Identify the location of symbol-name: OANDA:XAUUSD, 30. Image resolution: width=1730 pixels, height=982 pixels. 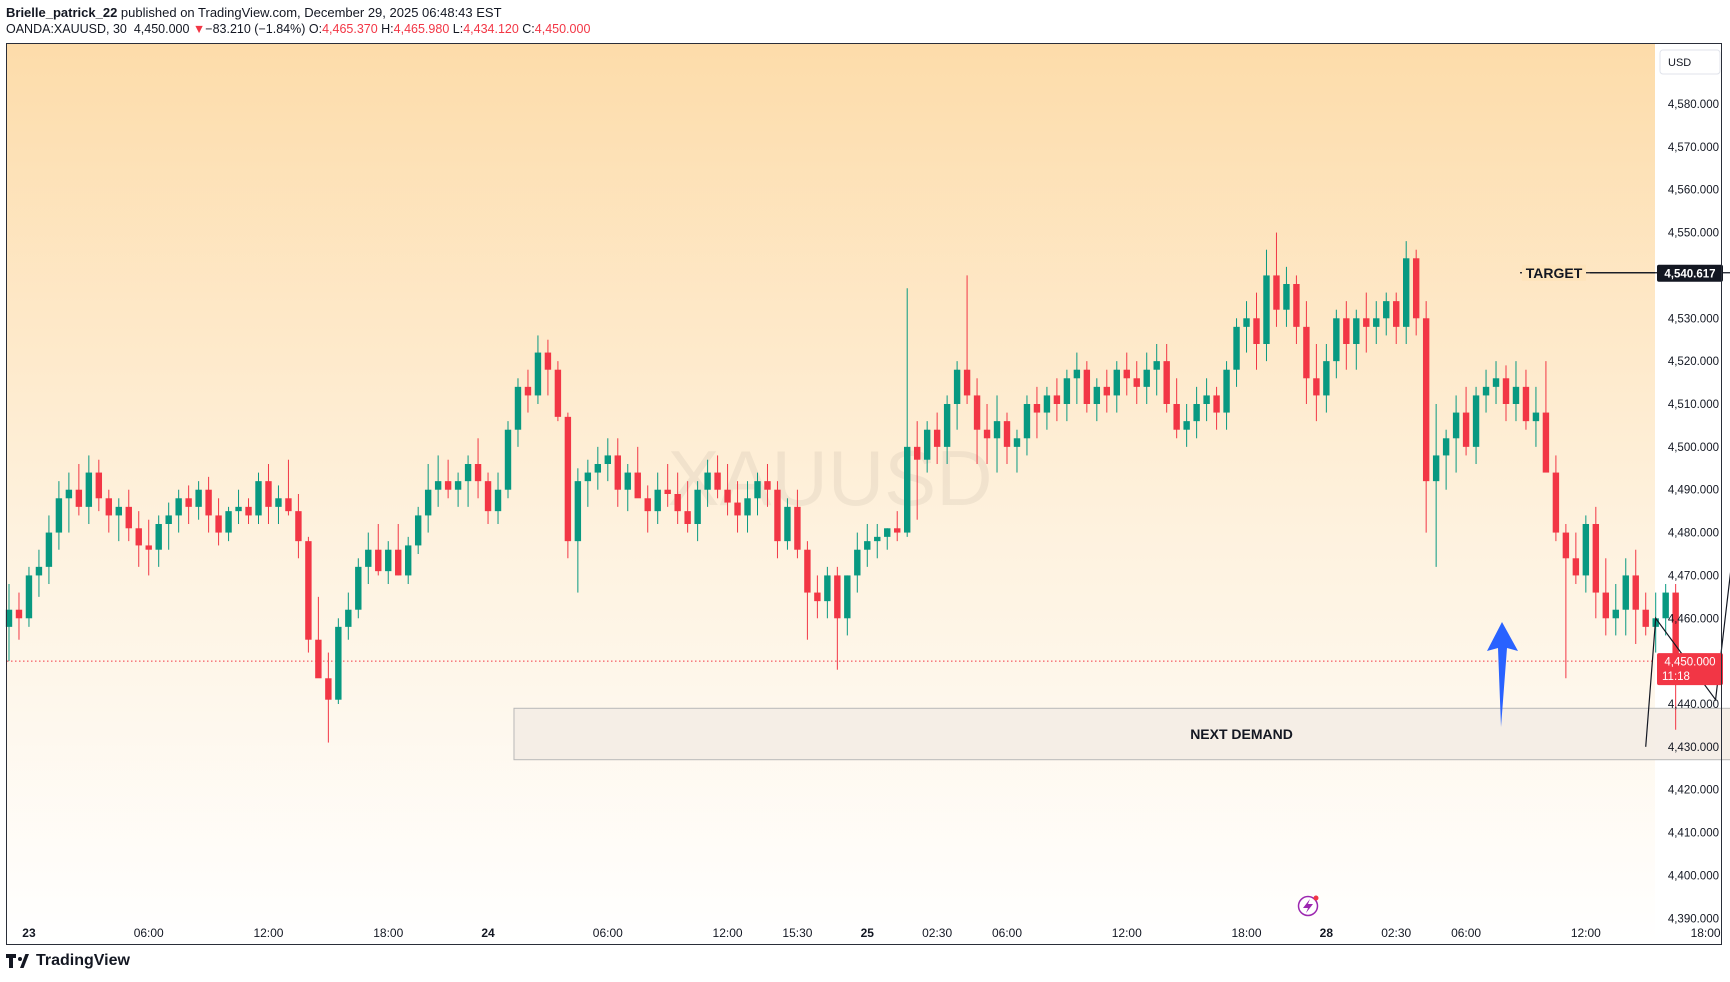
(66, 29).